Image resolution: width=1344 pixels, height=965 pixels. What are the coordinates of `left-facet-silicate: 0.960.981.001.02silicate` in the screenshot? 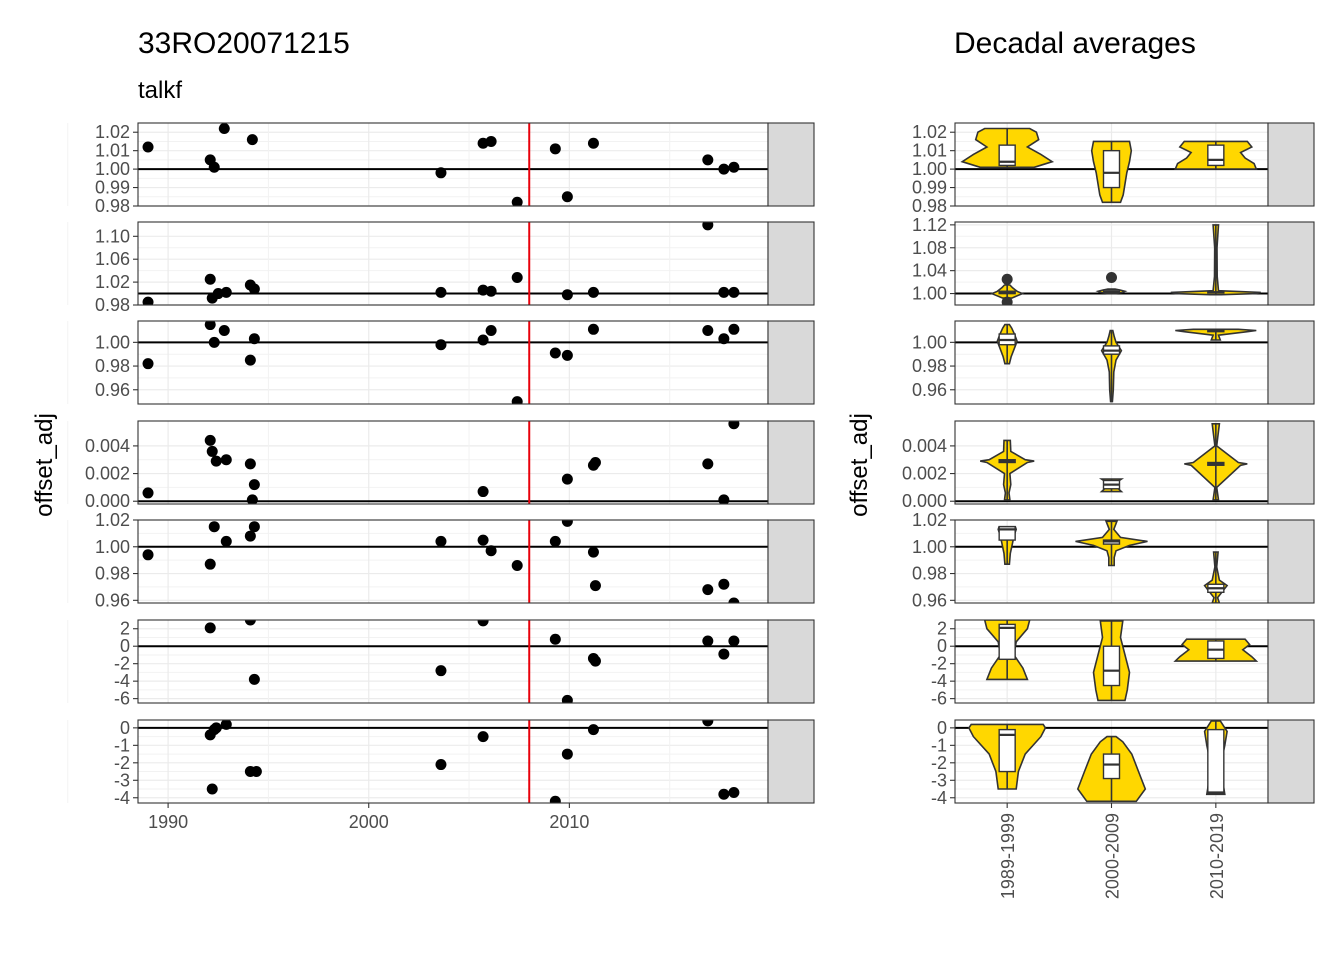 It's located at (441, 560).